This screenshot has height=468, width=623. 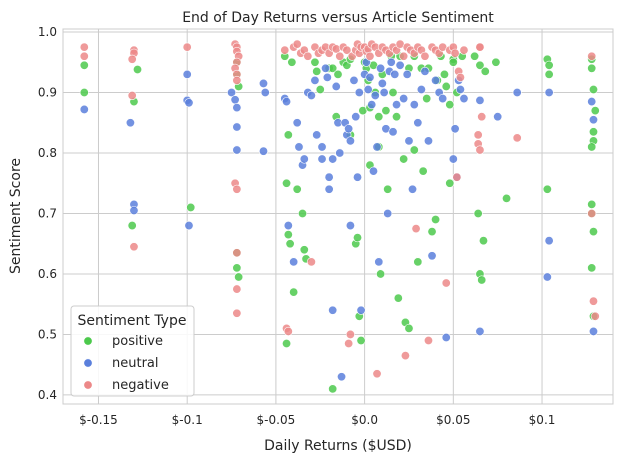 I want to click on legend-title: Sentiment Type, so click(x=132, y=321).